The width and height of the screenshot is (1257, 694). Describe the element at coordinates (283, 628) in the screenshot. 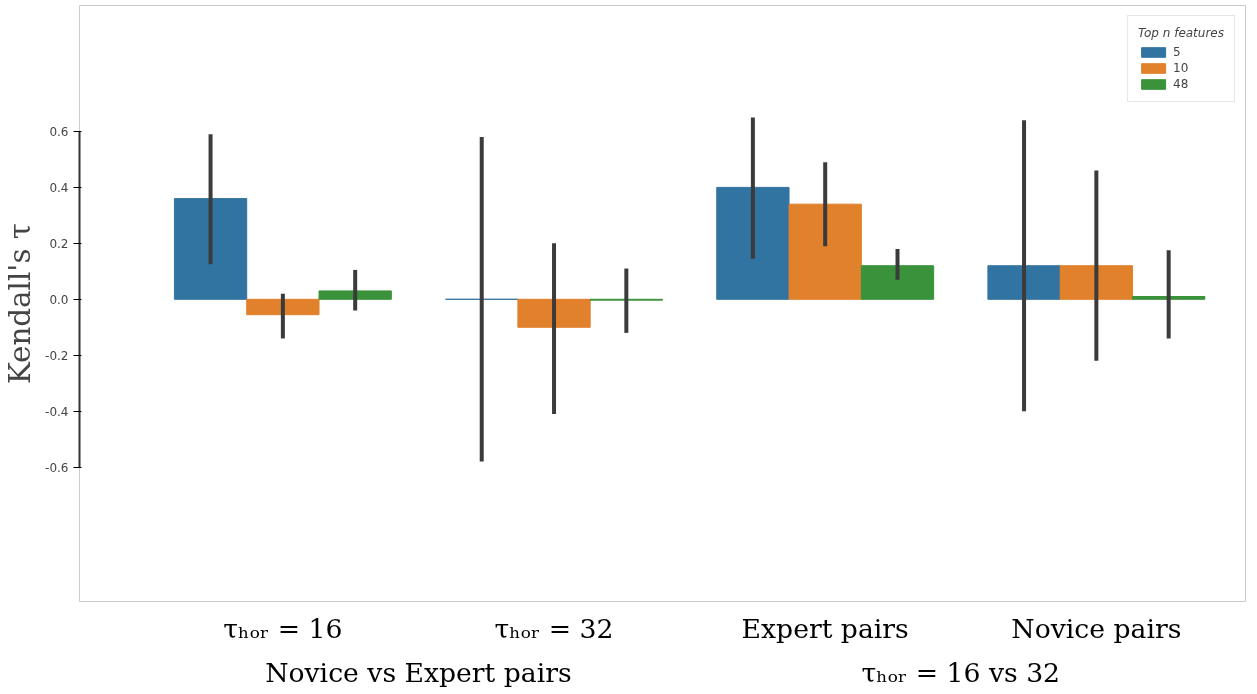

I see `x-tick-label: τₕₒᵣ = 16` at that location.